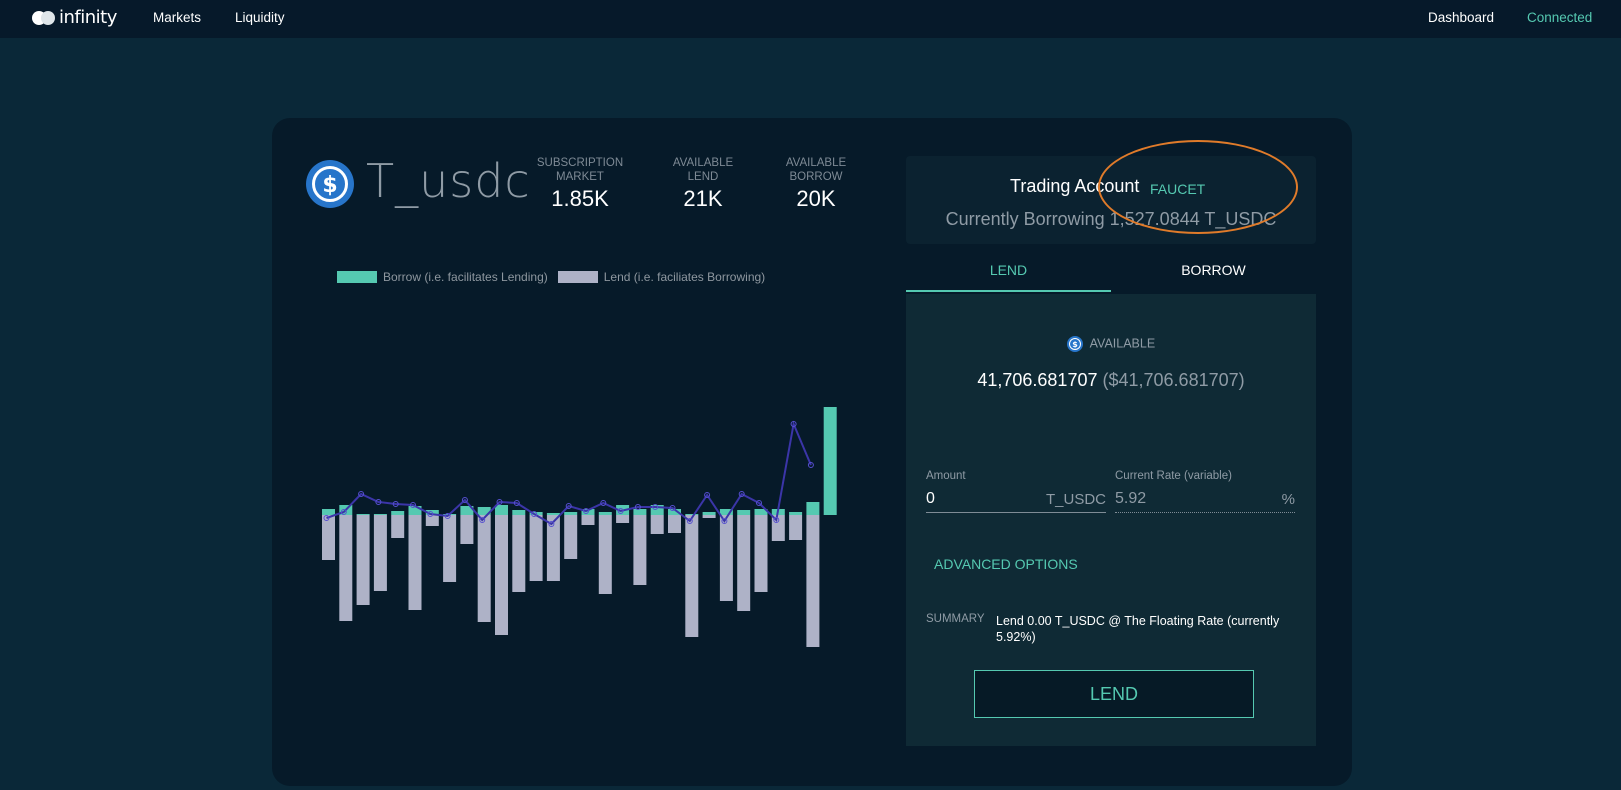  I want to click on usdc-dollar-icon: $, so click(1074, 344).